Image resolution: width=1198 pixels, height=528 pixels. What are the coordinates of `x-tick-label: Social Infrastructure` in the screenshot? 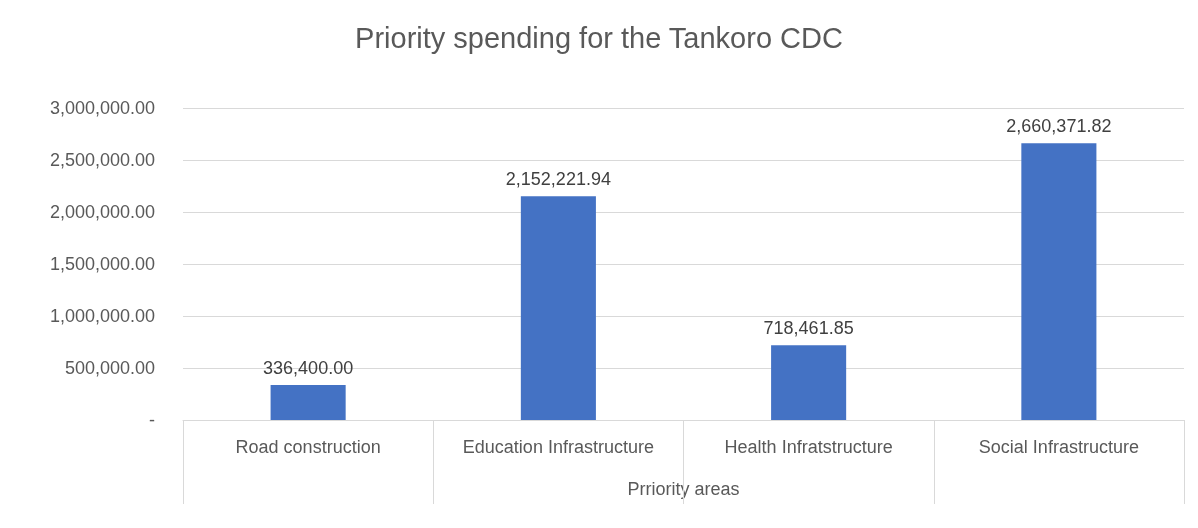 It's located at (1058, 447).